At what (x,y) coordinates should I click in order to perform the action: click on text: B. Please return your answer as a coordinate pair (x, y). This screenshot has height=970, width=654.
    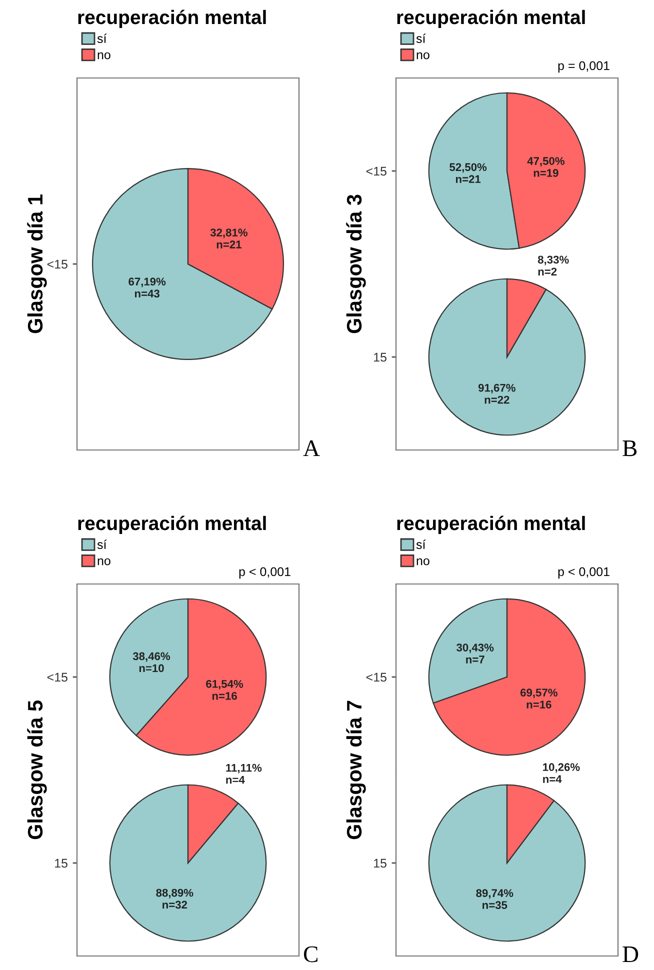
    Looking at the image, I should click on (629, 448).